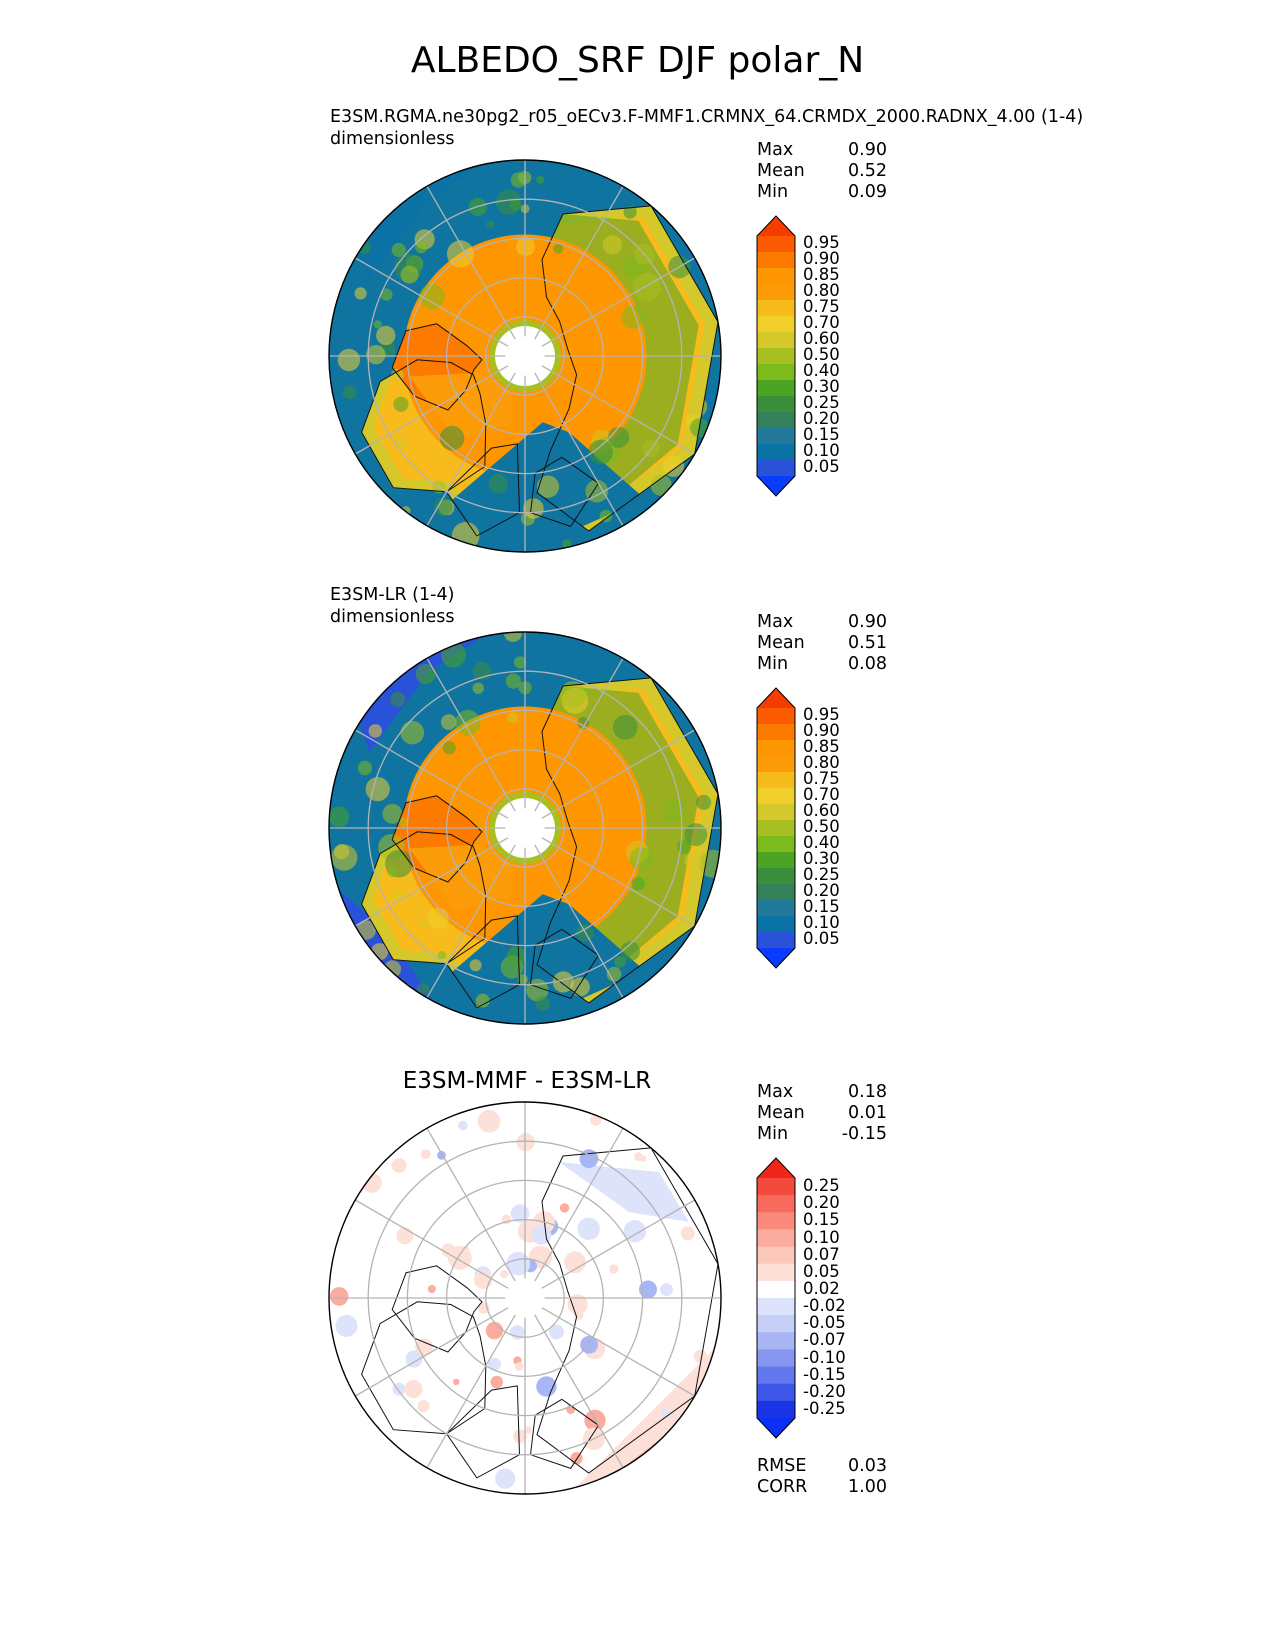  I want to click on pole-fringe, so click(525, 828).